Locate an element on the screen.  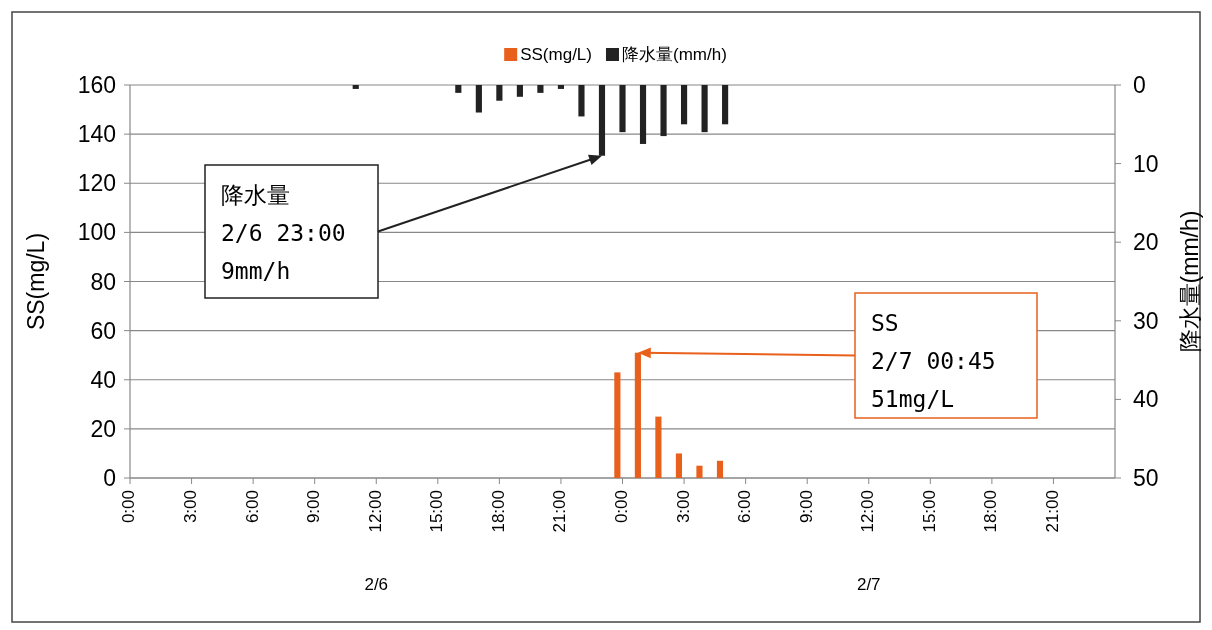
text: 2/7 is located at coordinates (868, 584).